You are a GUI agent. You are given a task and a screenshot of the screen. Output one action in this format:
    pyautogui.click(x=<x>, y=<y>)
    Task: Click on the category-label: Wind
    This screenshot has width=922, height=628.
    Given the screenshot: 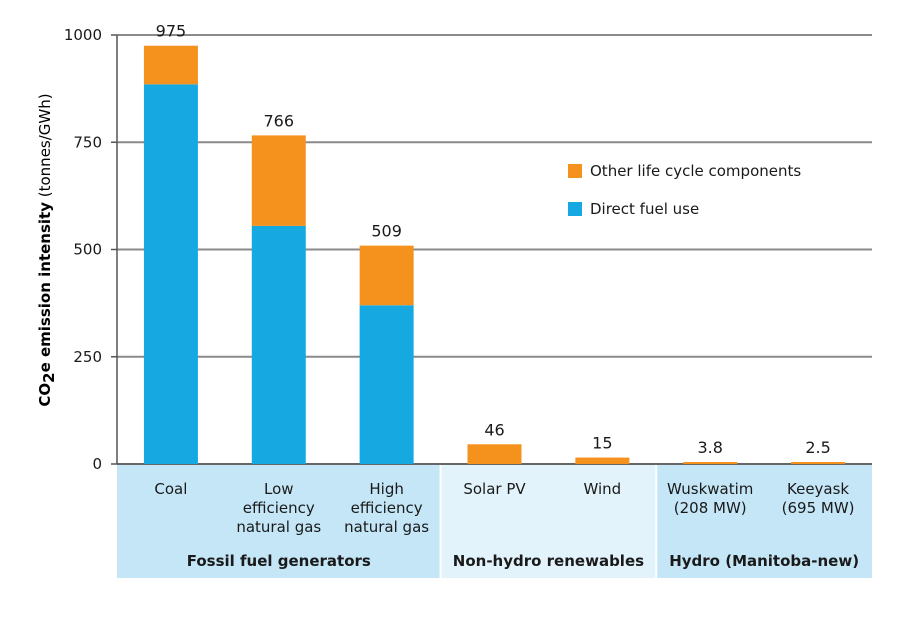 What is the action you would take?
    pyautogui.click(x=603, y=489)
    